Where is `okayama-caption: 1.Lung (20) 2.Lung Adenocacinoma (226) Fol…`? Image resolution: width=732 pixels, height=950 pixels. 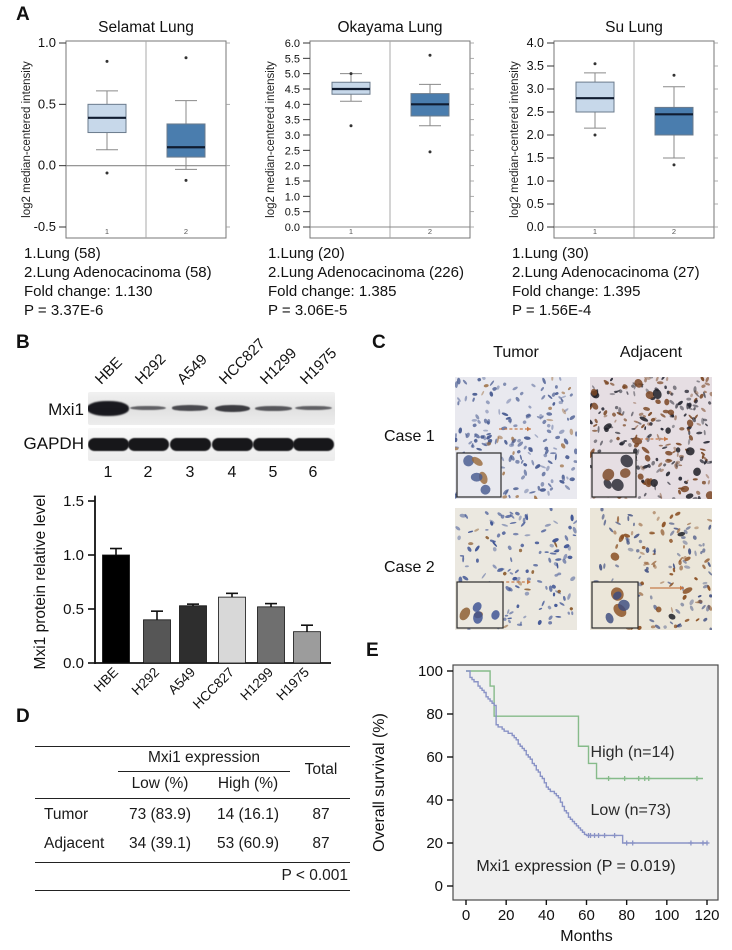 okayama-caption: 1.Lung (20) 2.Lung Adenocacinoma (226) Fol… is located at coordinates (366, 282).